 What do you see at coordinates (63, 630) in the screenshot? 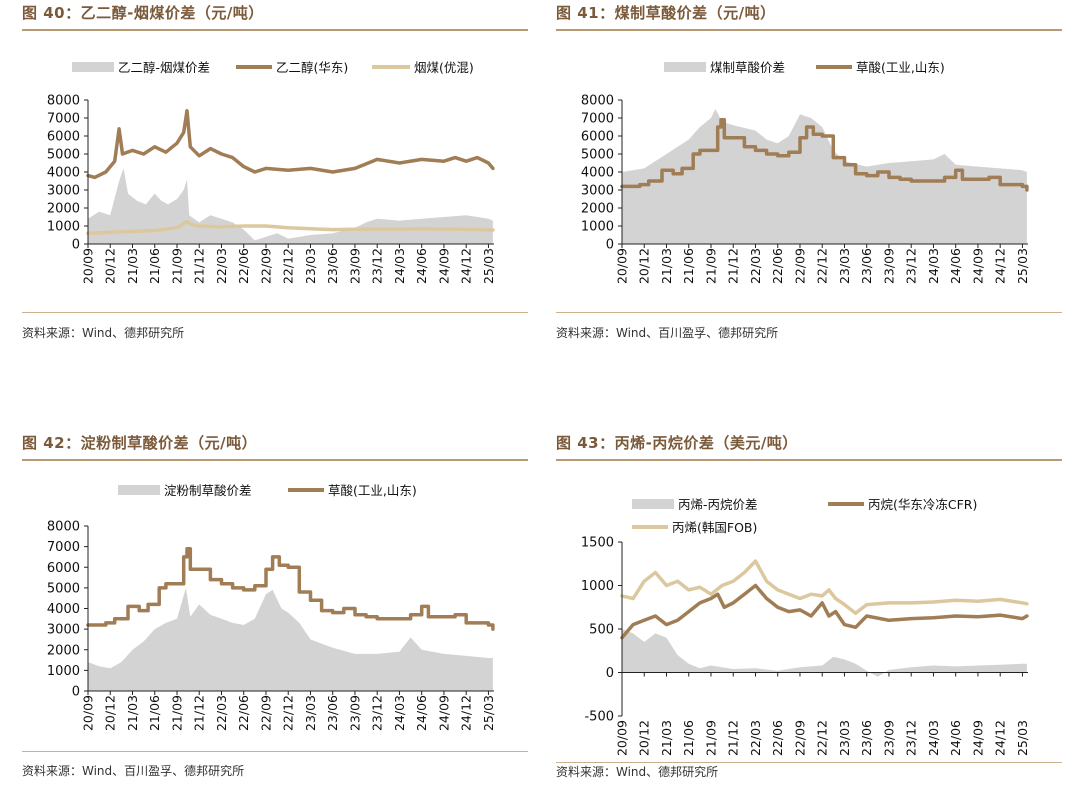
I see `y-tick-label: 3000` at bounding box center [63, 630].